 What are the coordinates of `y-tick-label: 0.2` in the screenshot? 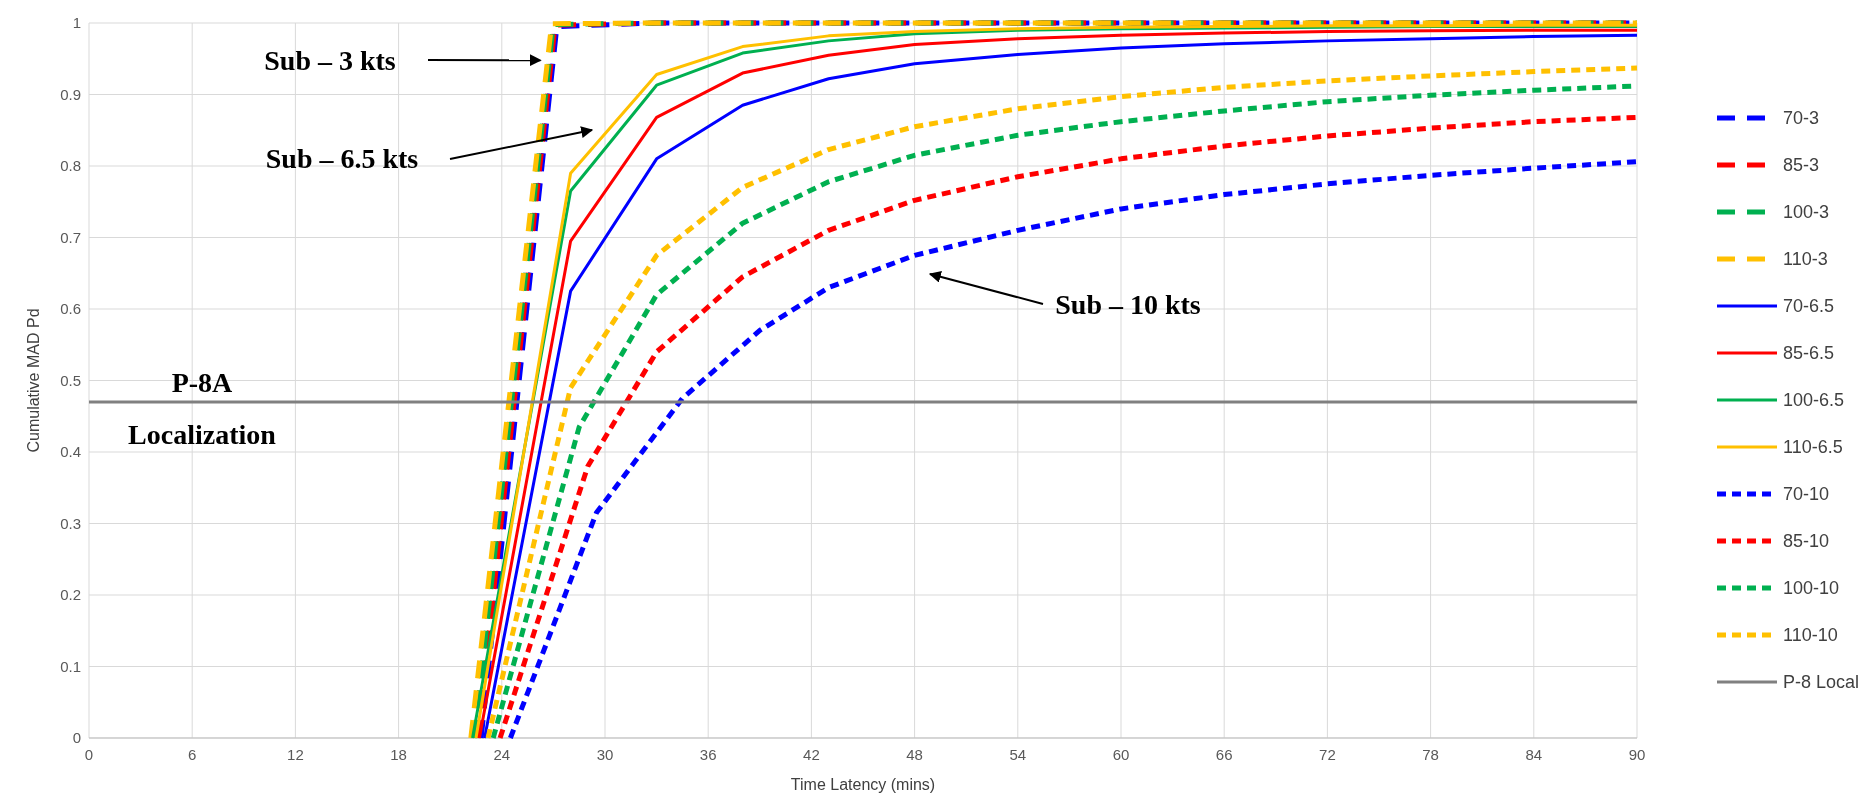 It's located at (70, 594).